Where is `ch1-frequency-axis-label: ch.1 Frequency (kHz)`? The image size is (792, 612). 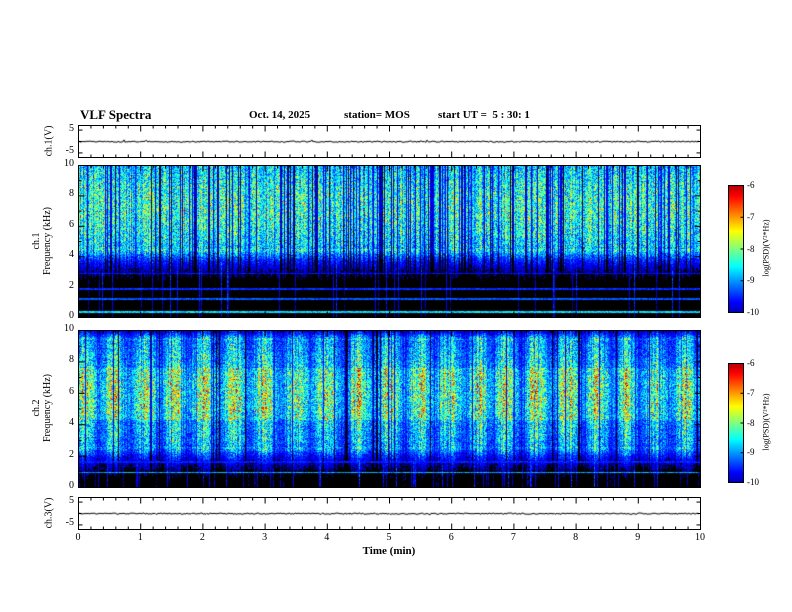
ch1-frequency-axis-label: ch.1 Frequency (kHz) is located at coordinates (42, 241).